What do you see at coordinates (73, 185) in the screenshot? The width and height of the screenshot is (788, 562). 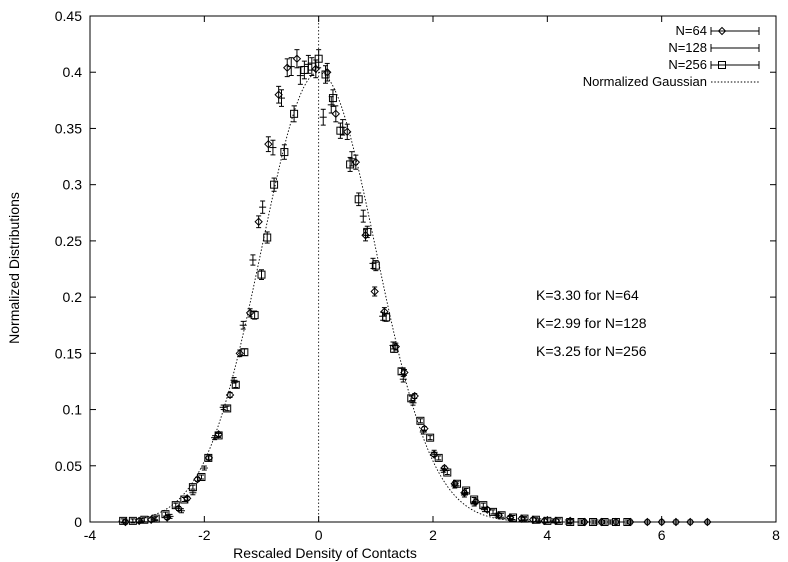 I see `y-tick-label: 0.3` at bounding box center [73, 185].